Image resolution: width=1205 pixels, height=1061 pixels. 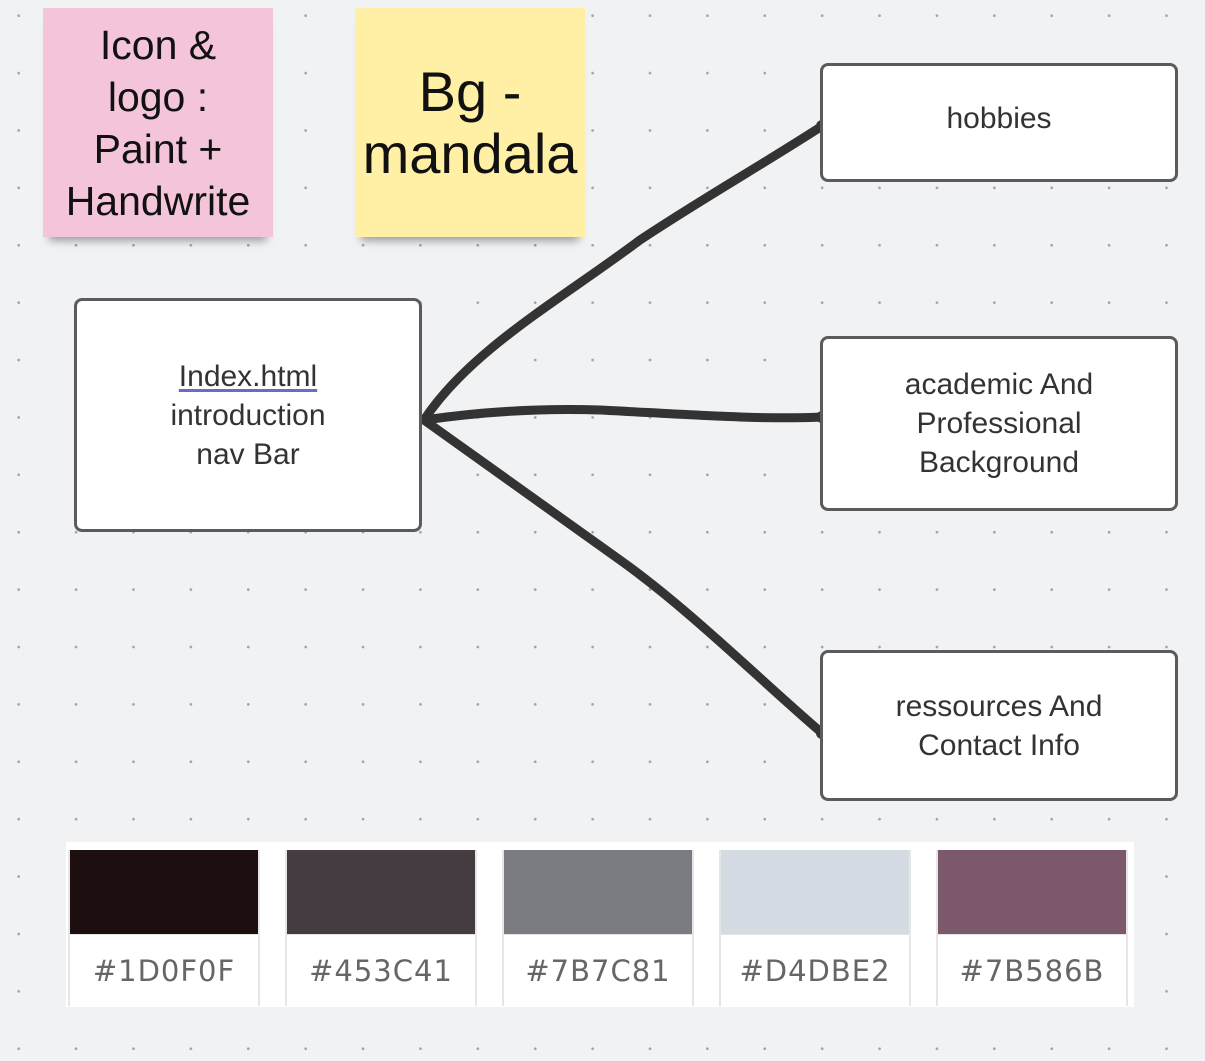 I want to click on sticky-note-background: Bg - mandala, so click(x=470, y=122).